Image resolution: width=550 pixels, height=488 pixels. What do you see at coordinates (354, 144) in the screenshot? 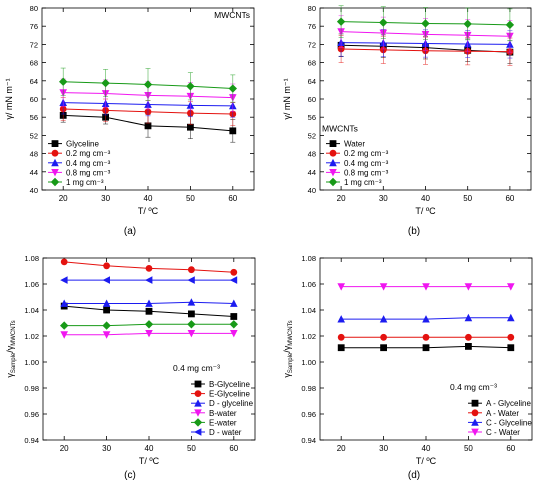
I see `legend-label: Water` at bounding box center [354, 144].